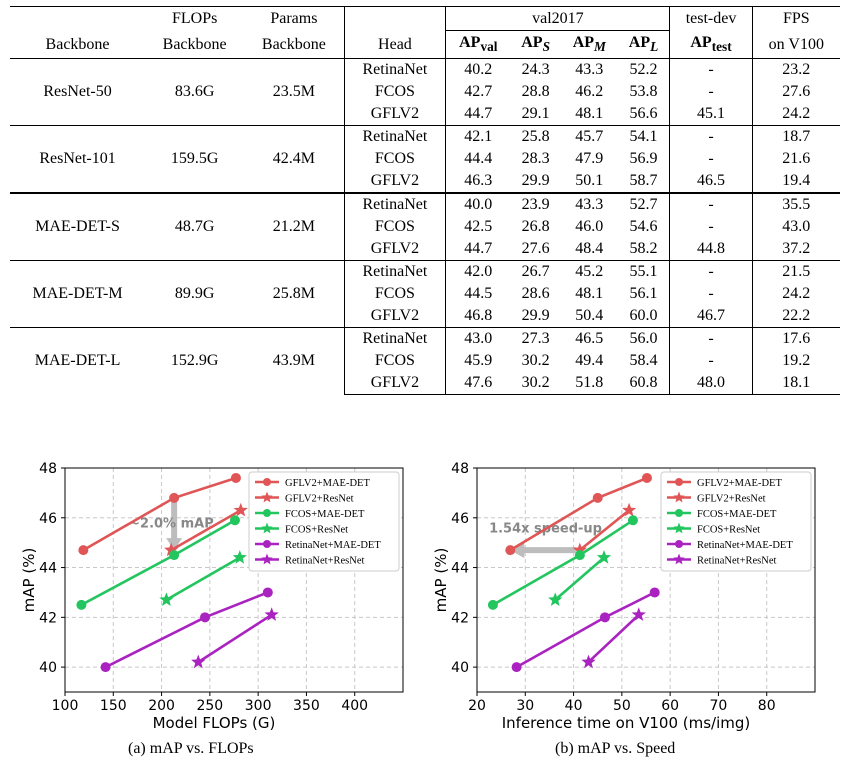  Describe the element at coordinates (195, 92) in the screenshot. I see `cell-flops: 83.6G` at that location.